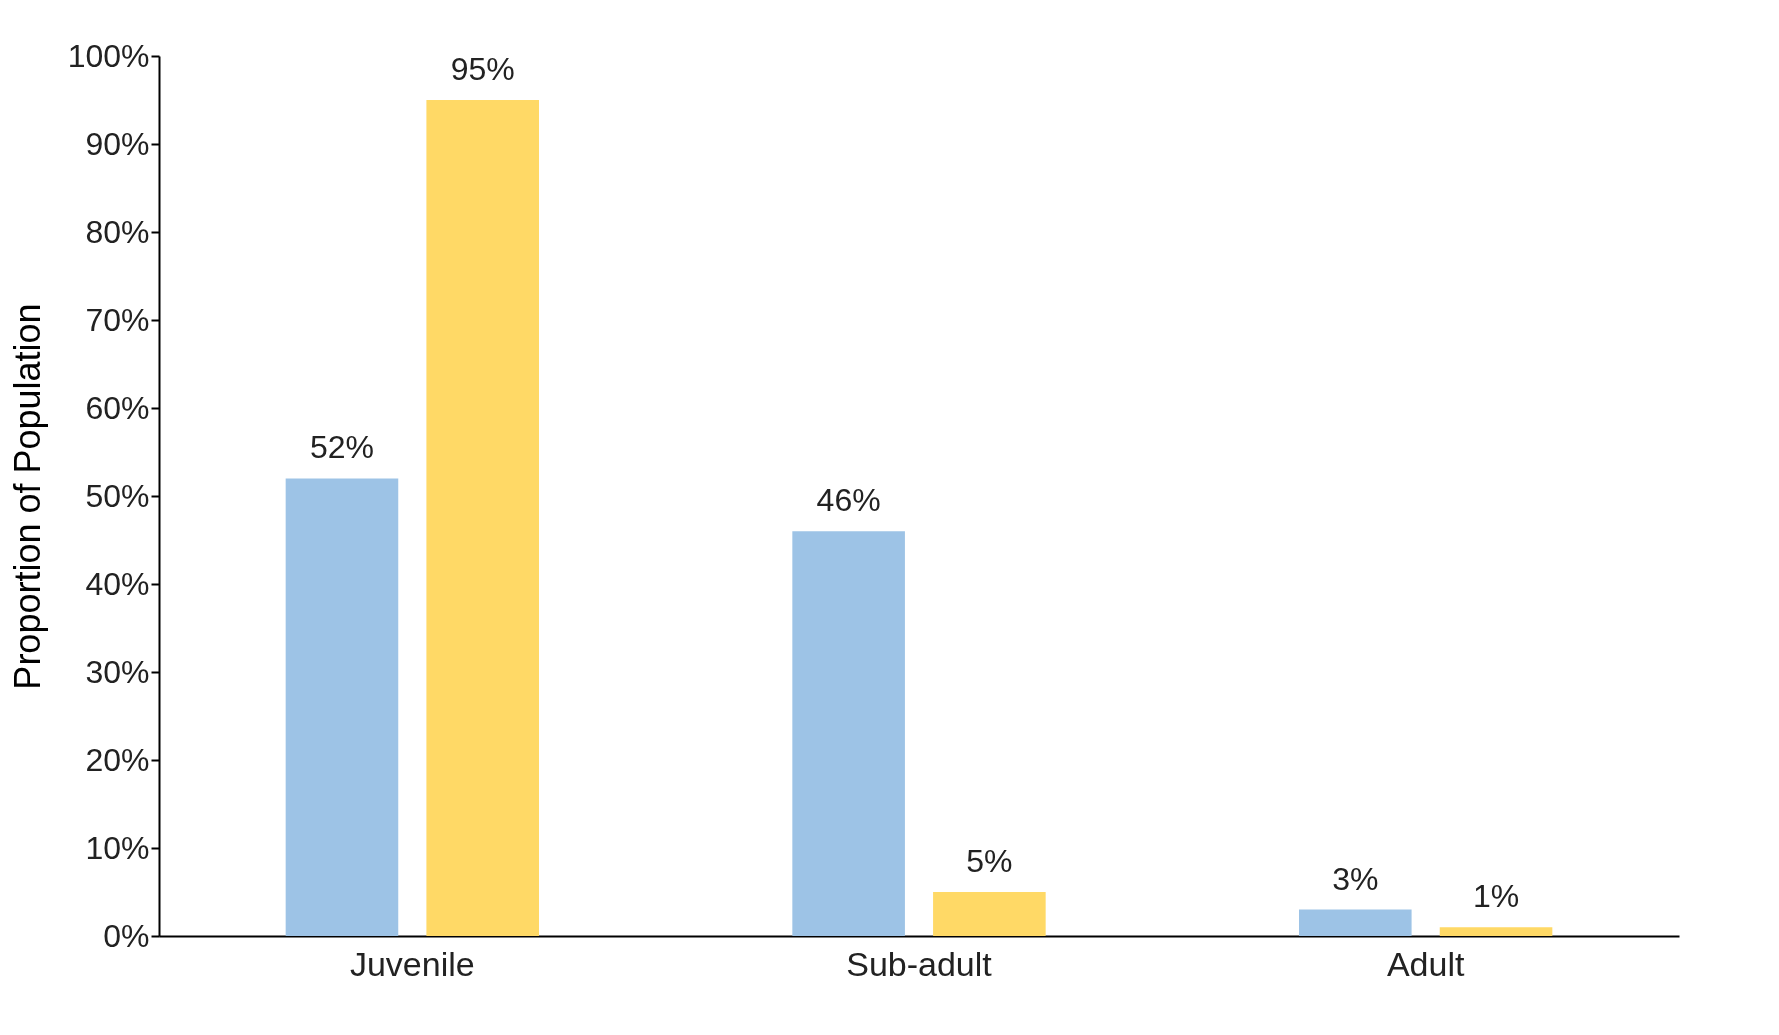 The height and width of the screenshot is (1035, 1779). What do you see at coordinates (919, 963) in the screenshot?
I see `x-tick-label: Sub-adult` at bounding box center [919, 963].